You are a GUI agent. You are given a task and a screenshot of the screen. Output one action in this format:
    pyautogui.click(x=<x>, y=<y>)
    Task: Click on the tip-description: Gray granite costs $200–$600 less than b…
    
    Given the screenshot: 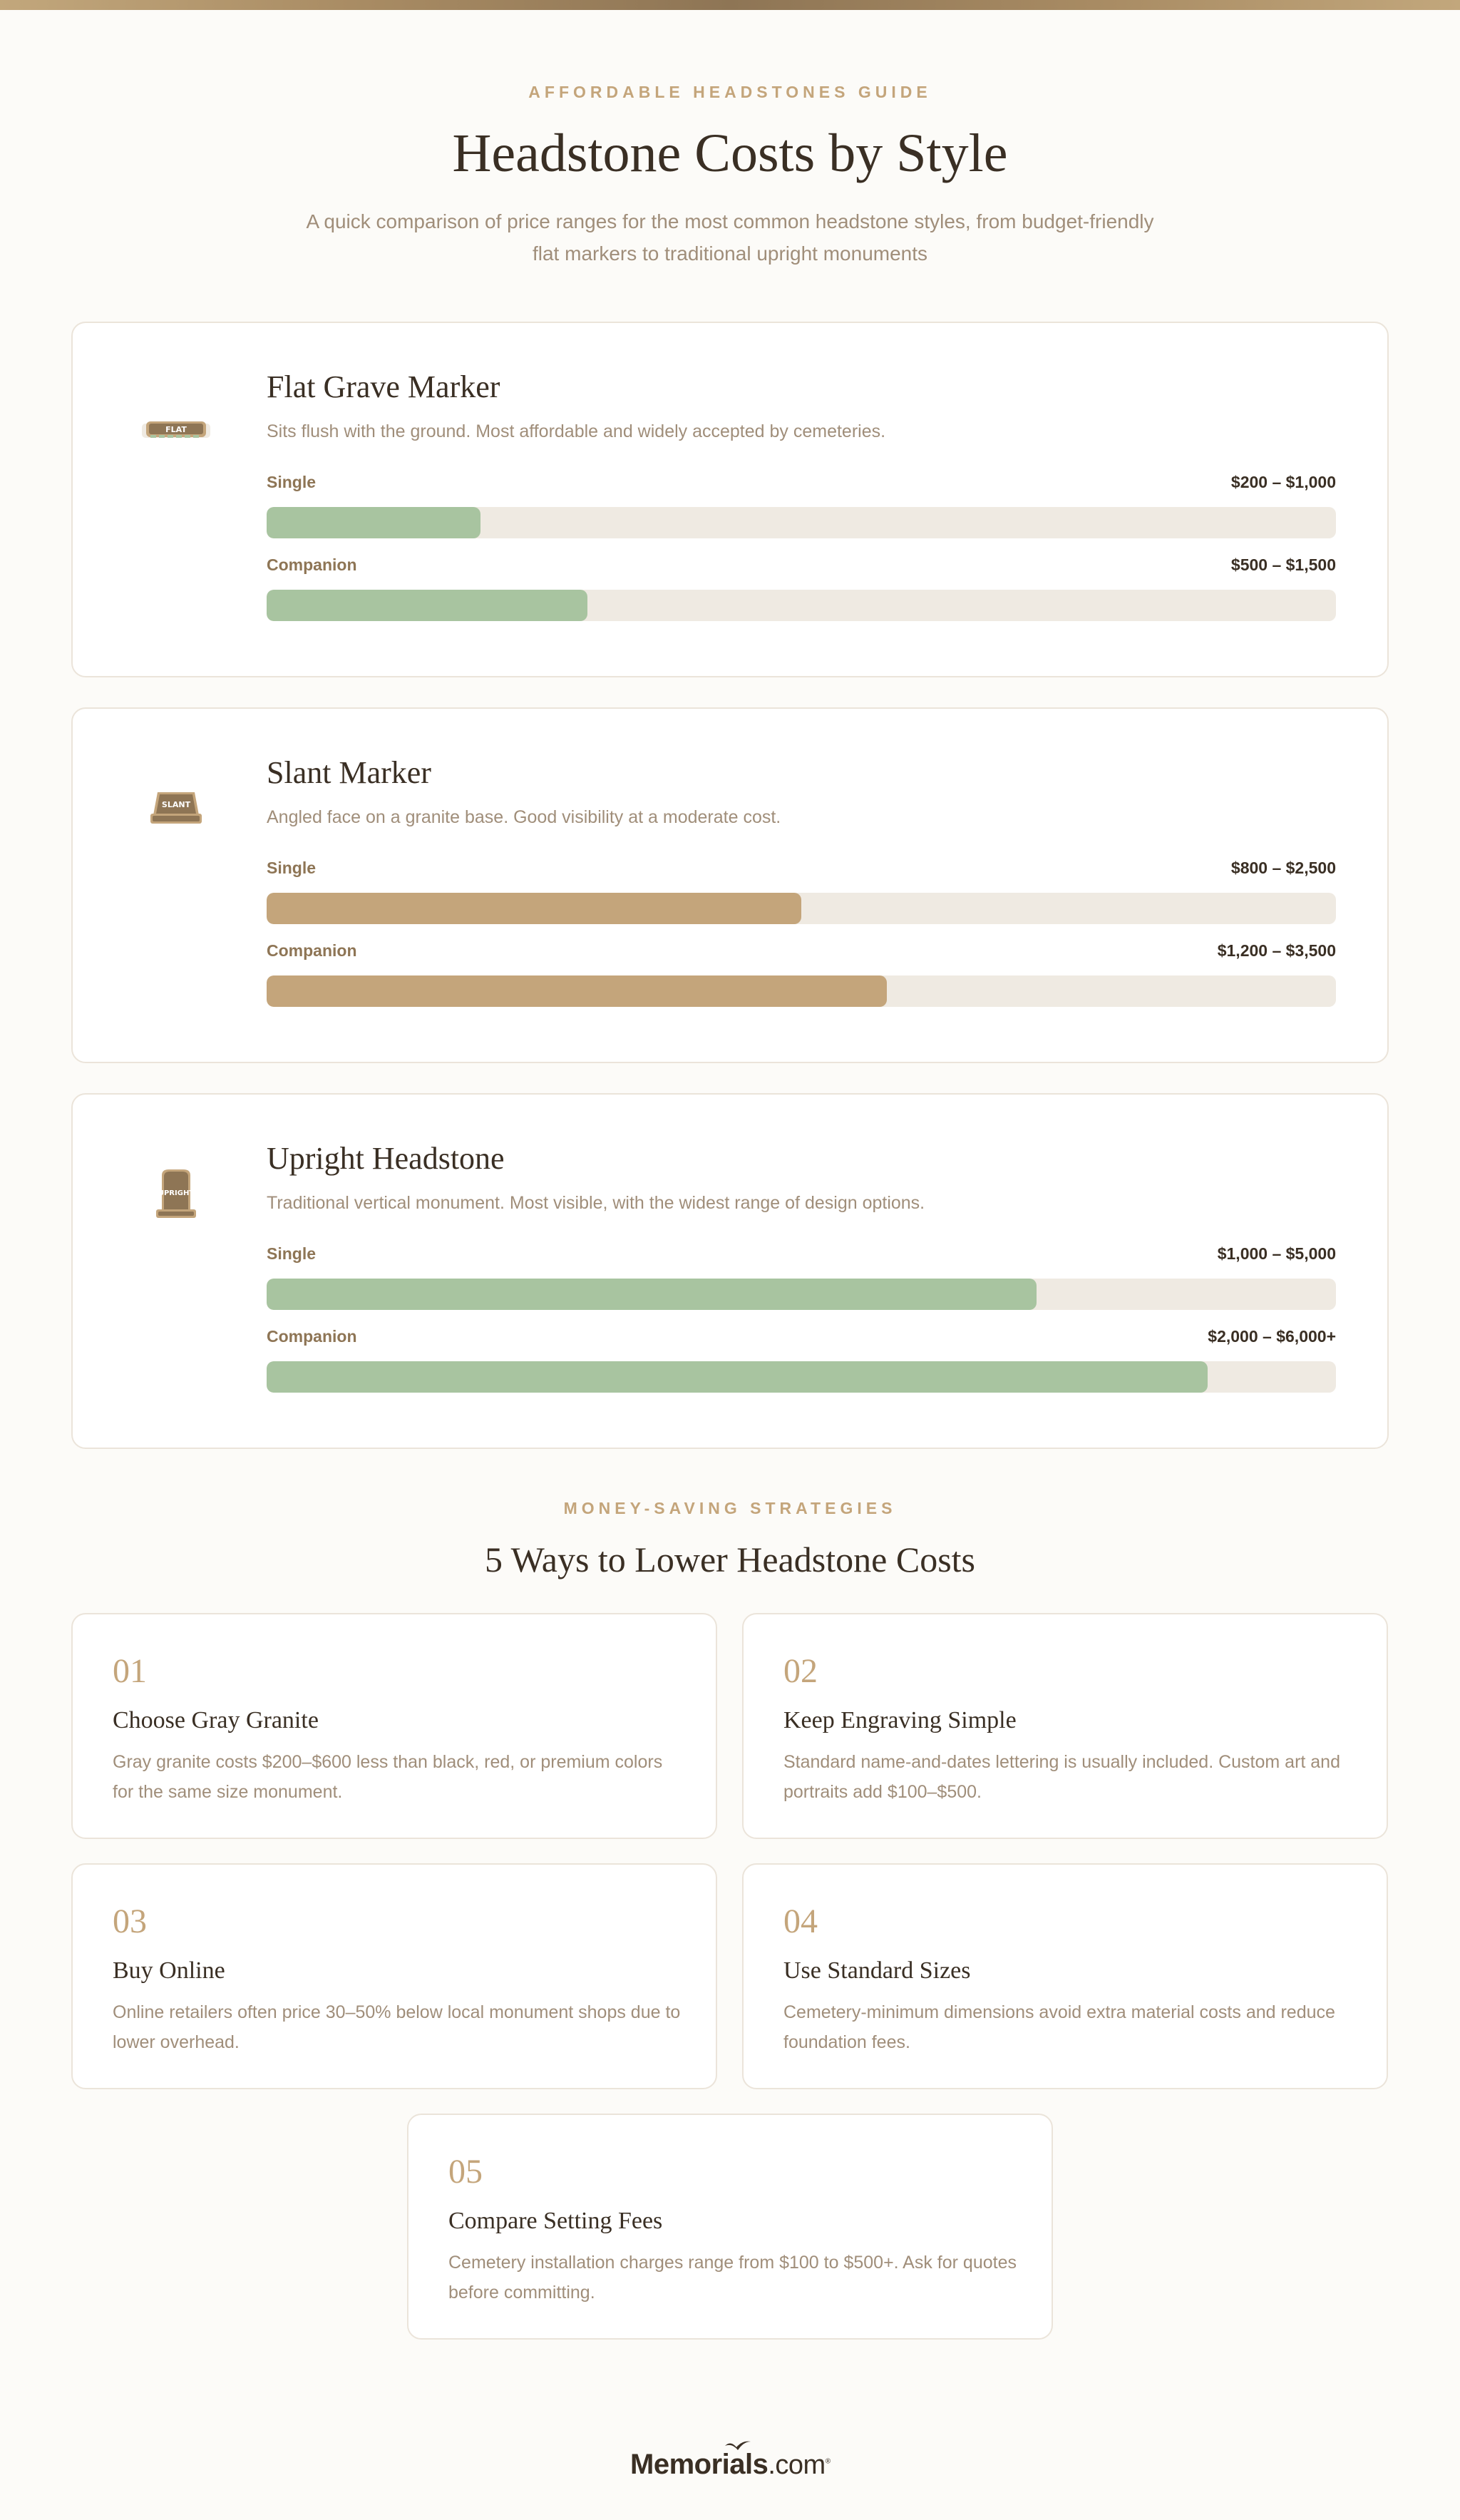 What is the action you would take?
    pyautogui.click(x=388, y=1777)
    